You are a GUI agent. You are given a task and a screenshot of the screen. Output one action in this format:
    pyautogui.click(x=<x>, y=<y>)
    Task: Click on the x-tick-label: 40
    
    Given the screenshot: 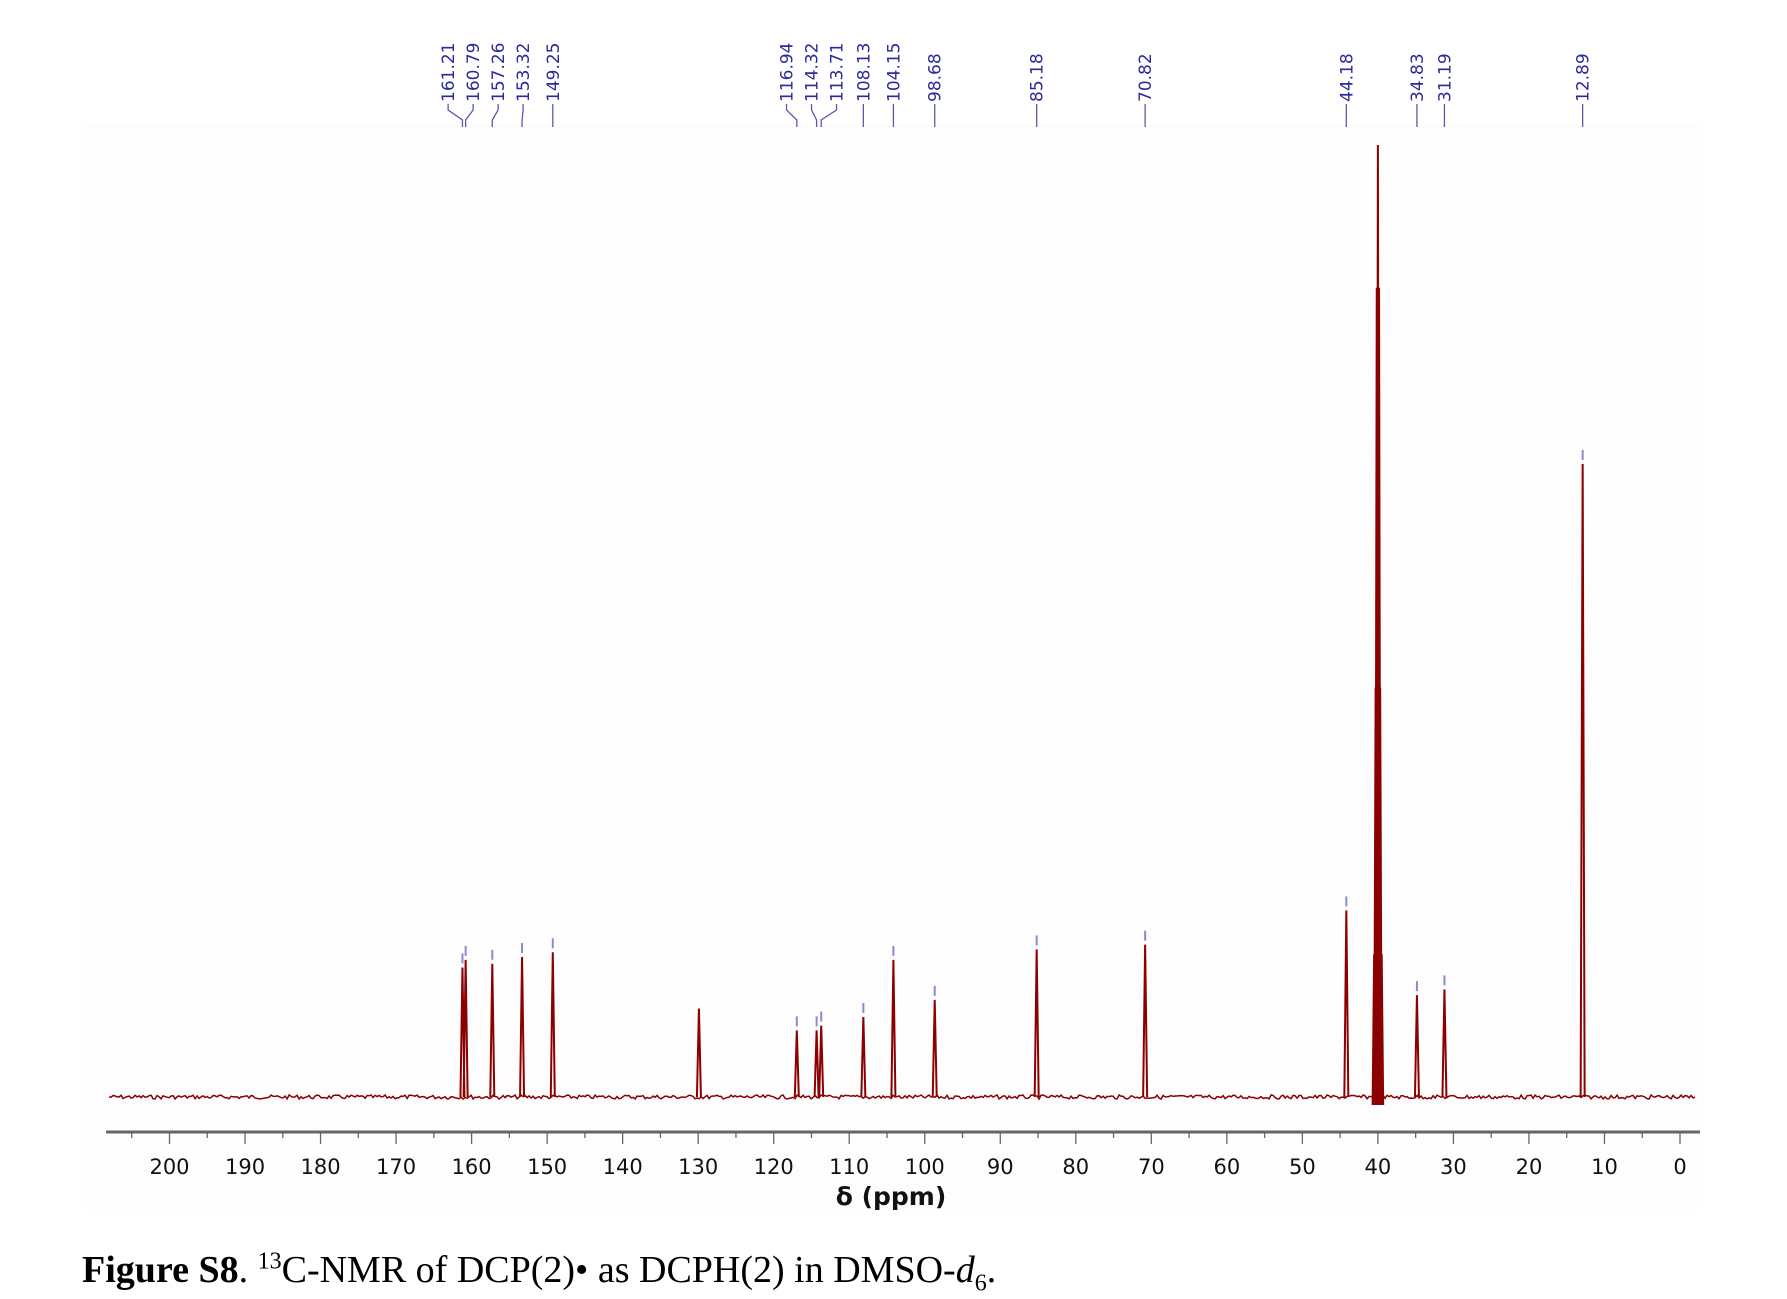 What is the action you would take?
    pyautogui.click(x=1378, y=1167)
    